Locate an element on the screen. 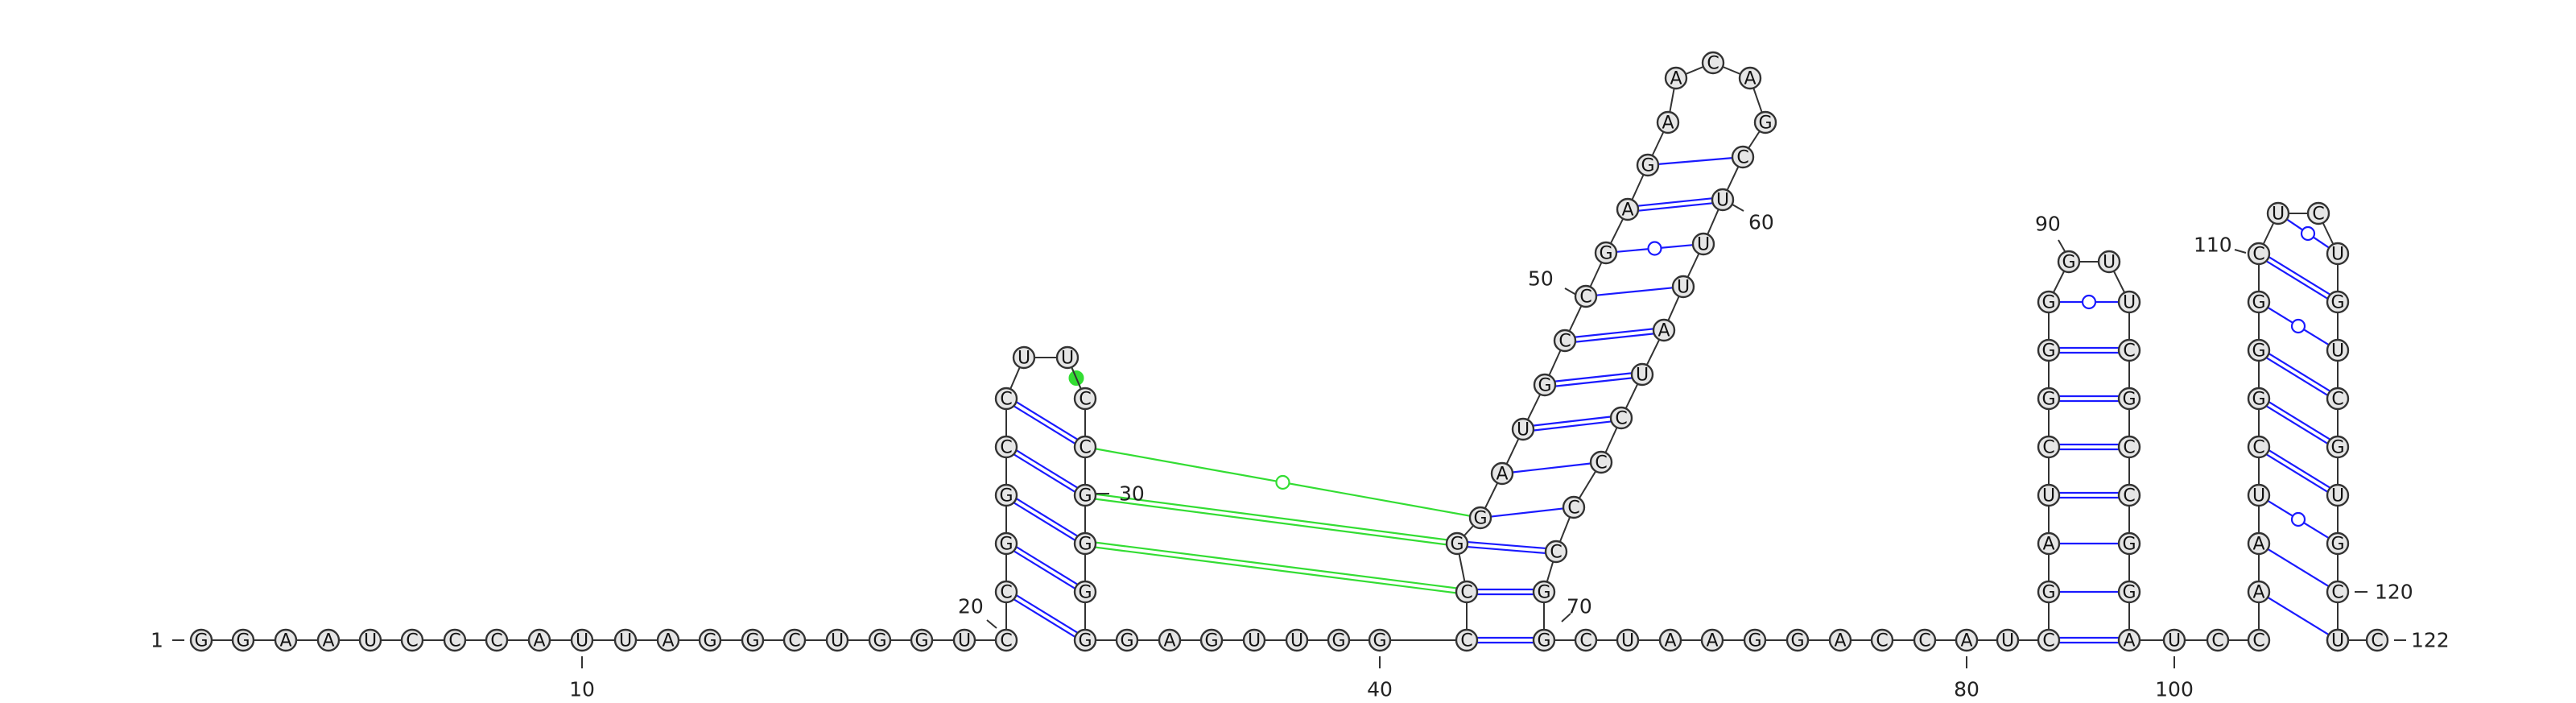 This screenshot has height=703, width=2576. nucleotide-25: C is located at coordinates (1006, 399).